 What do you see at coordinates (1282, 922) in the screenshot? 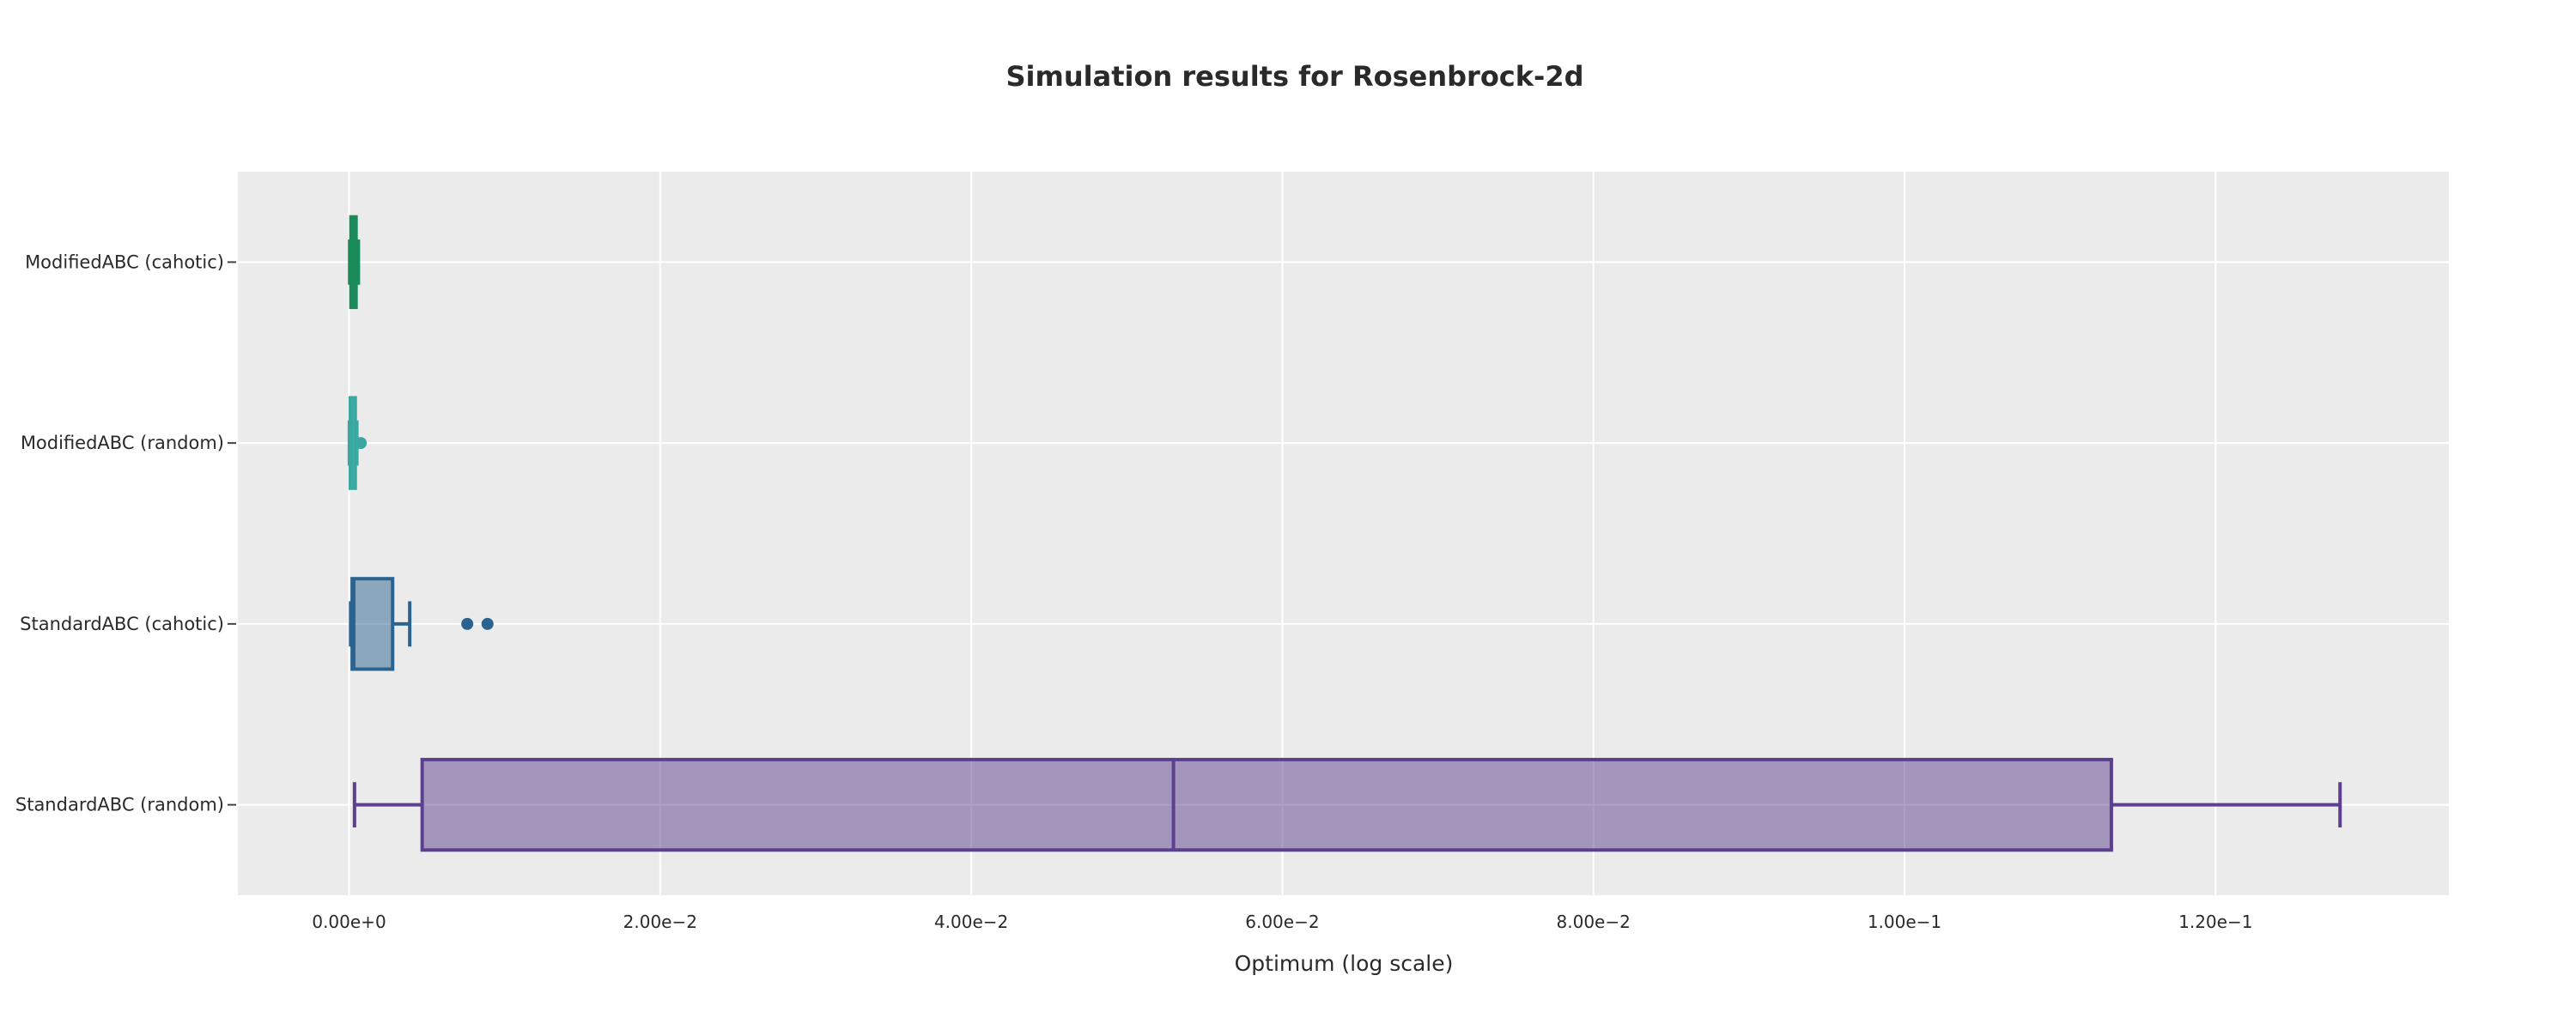
I see `x-tick-label: 6.00e−2` at bounding box center [1282, 922].